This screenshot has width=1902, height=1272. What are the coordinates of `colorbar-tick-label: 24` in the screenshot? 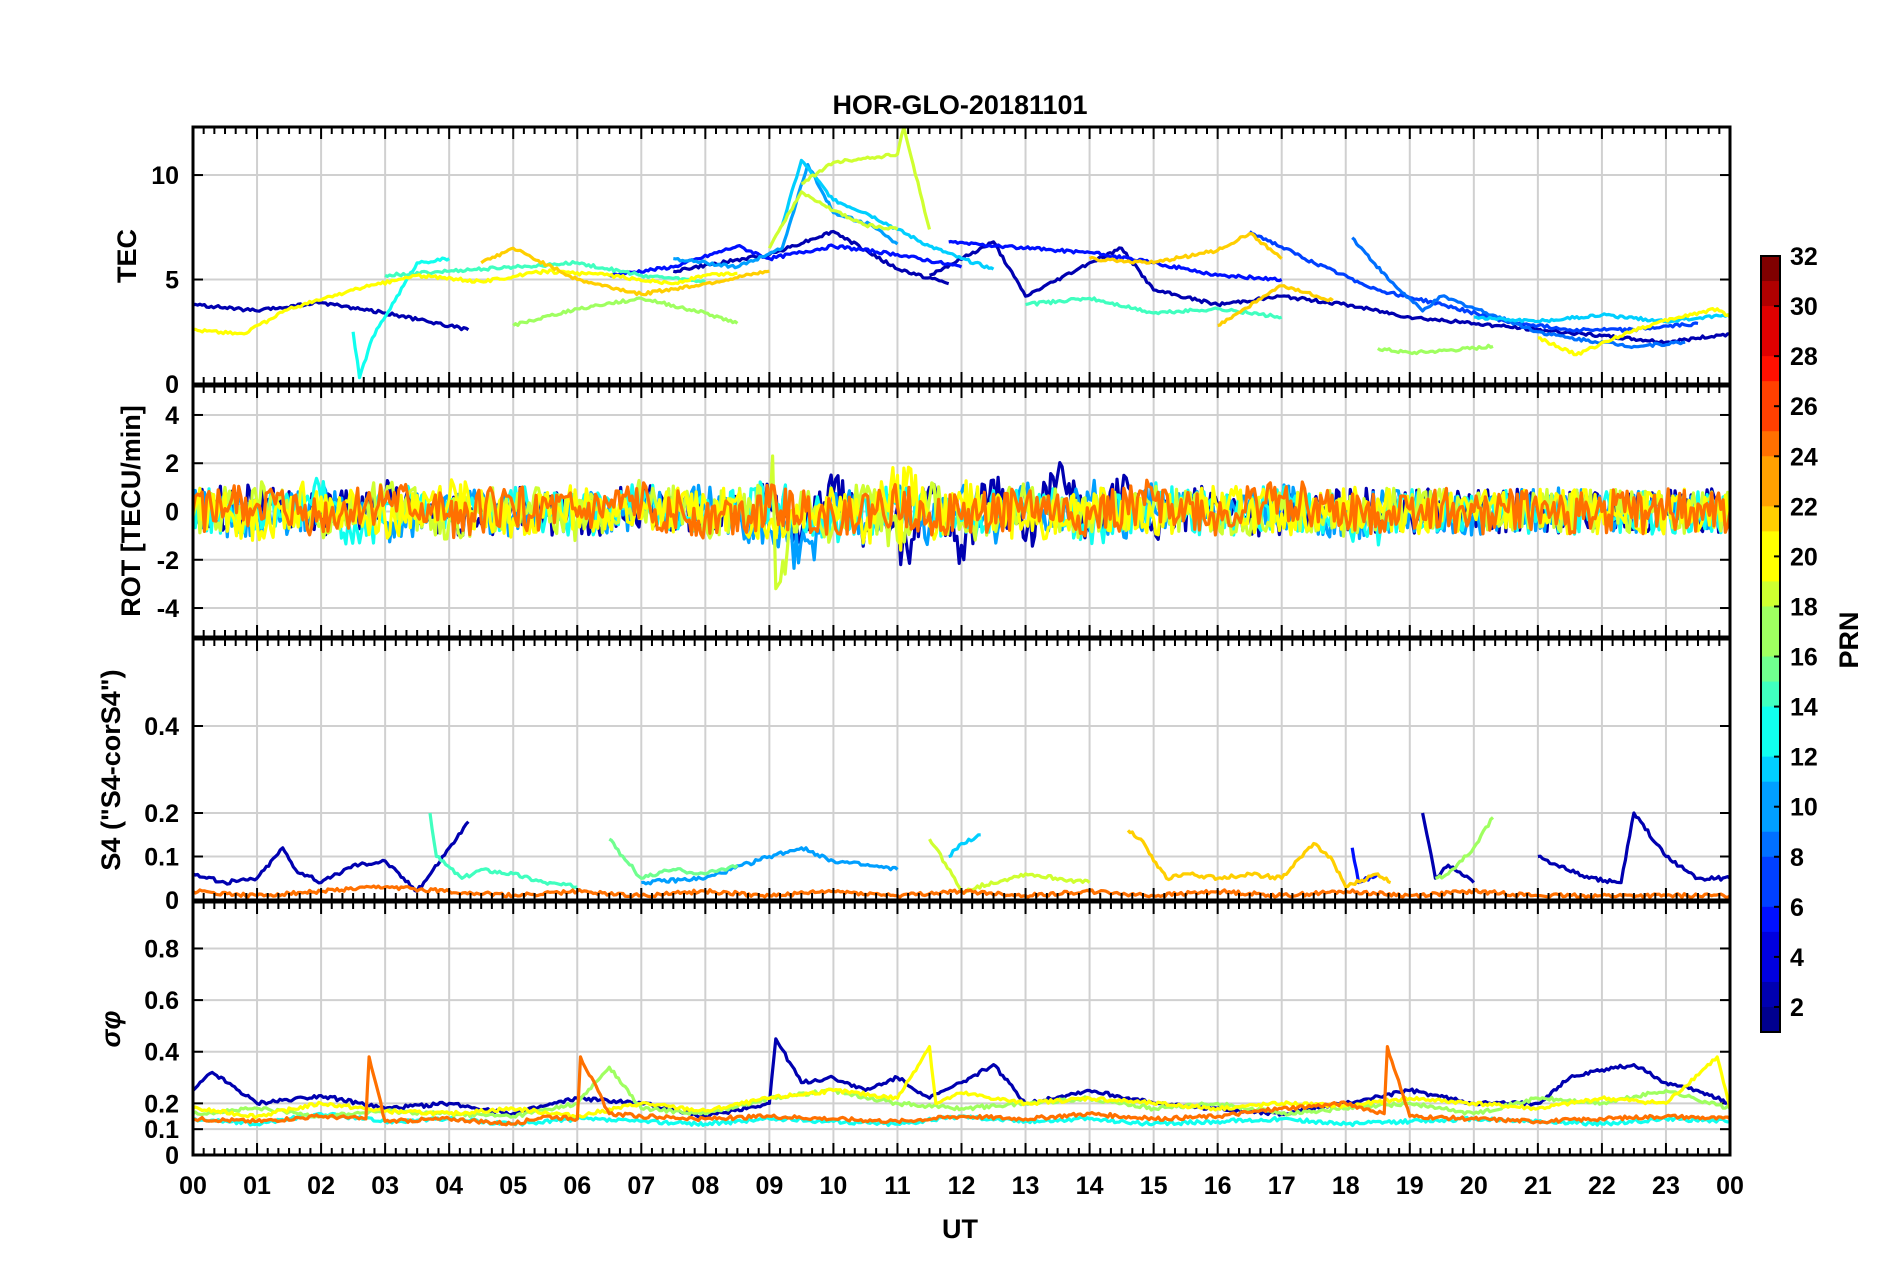 It's located at (1804, 457).